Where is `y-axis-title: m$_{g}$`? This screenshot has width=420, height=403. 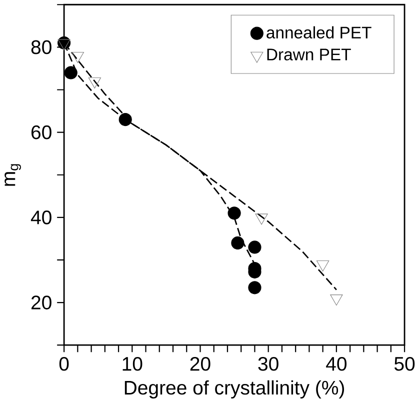 y-axis-title: m$_{g}$ is located at coordinates (12, 175).